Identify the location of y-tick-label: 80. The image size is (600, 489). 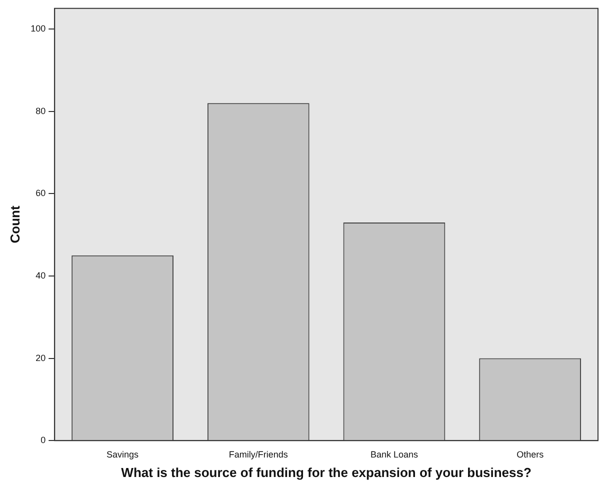
(41, 111).